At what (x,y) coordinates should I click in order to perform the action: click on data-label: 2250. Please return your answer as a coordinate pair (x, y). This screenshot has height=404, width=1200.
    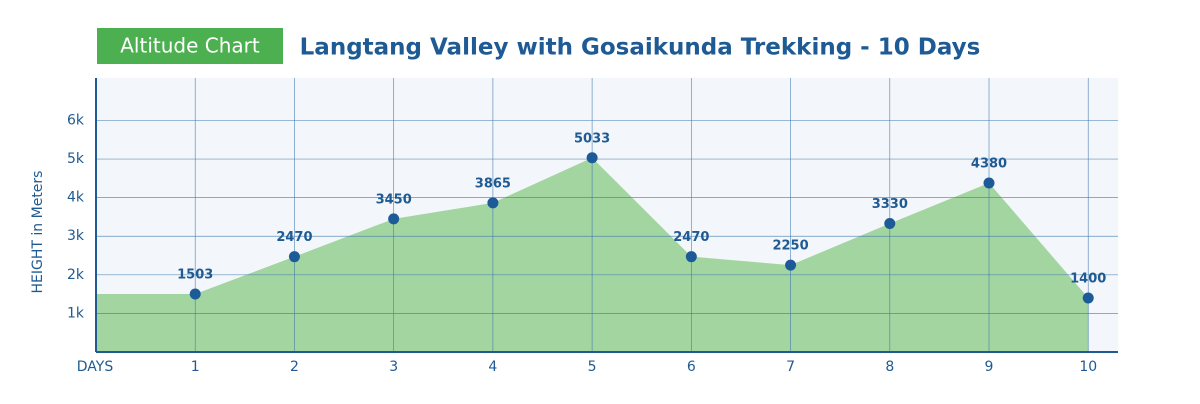
    Looking at the image, I should click on (790, 246).